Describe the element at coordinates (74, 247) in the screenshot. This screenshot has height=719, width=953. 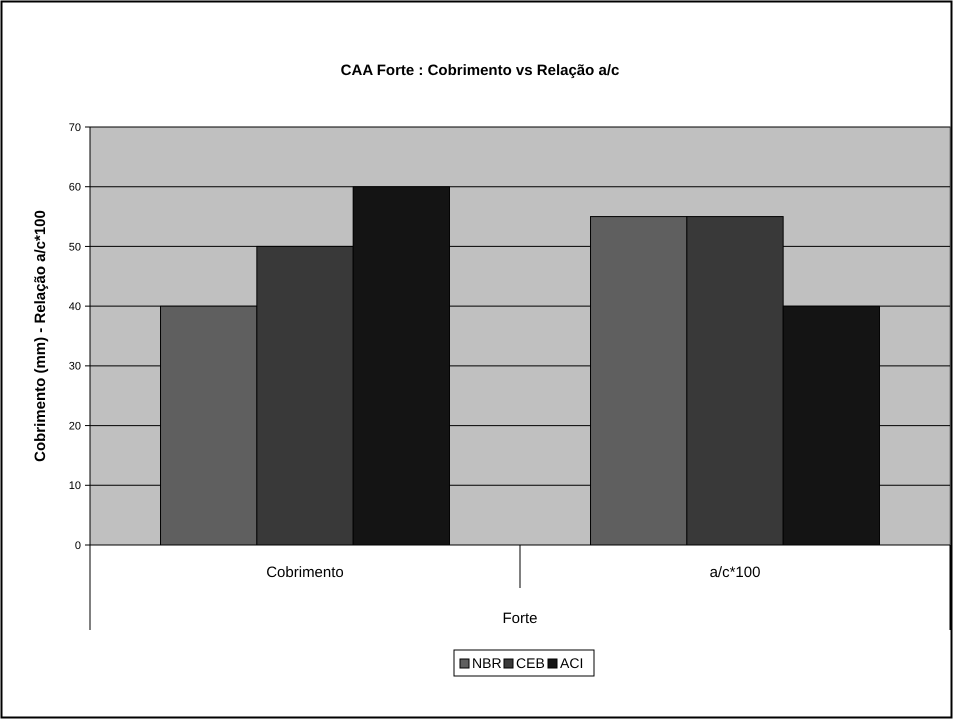
I see `y-tick-label: 50` at that location.